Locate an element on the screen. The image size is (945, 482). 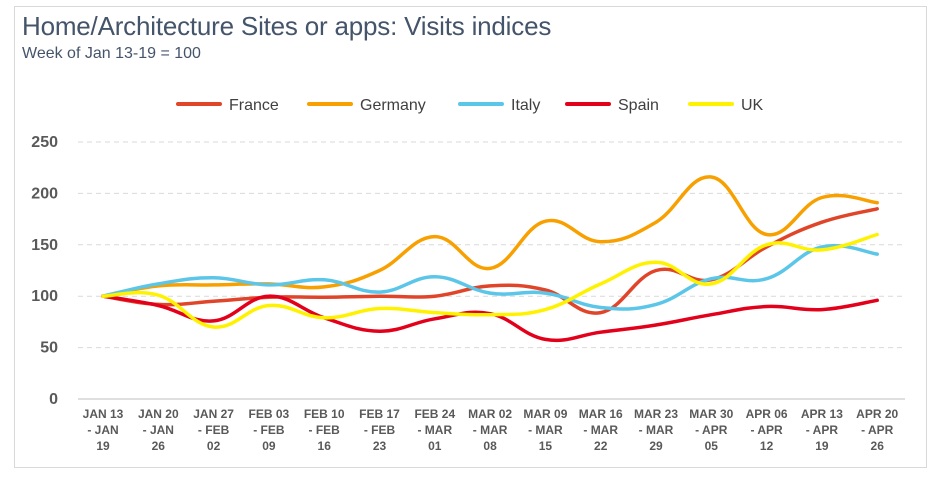
x-tick-label: FEB 03- FEB 09 is located at coordinates (269, 430).